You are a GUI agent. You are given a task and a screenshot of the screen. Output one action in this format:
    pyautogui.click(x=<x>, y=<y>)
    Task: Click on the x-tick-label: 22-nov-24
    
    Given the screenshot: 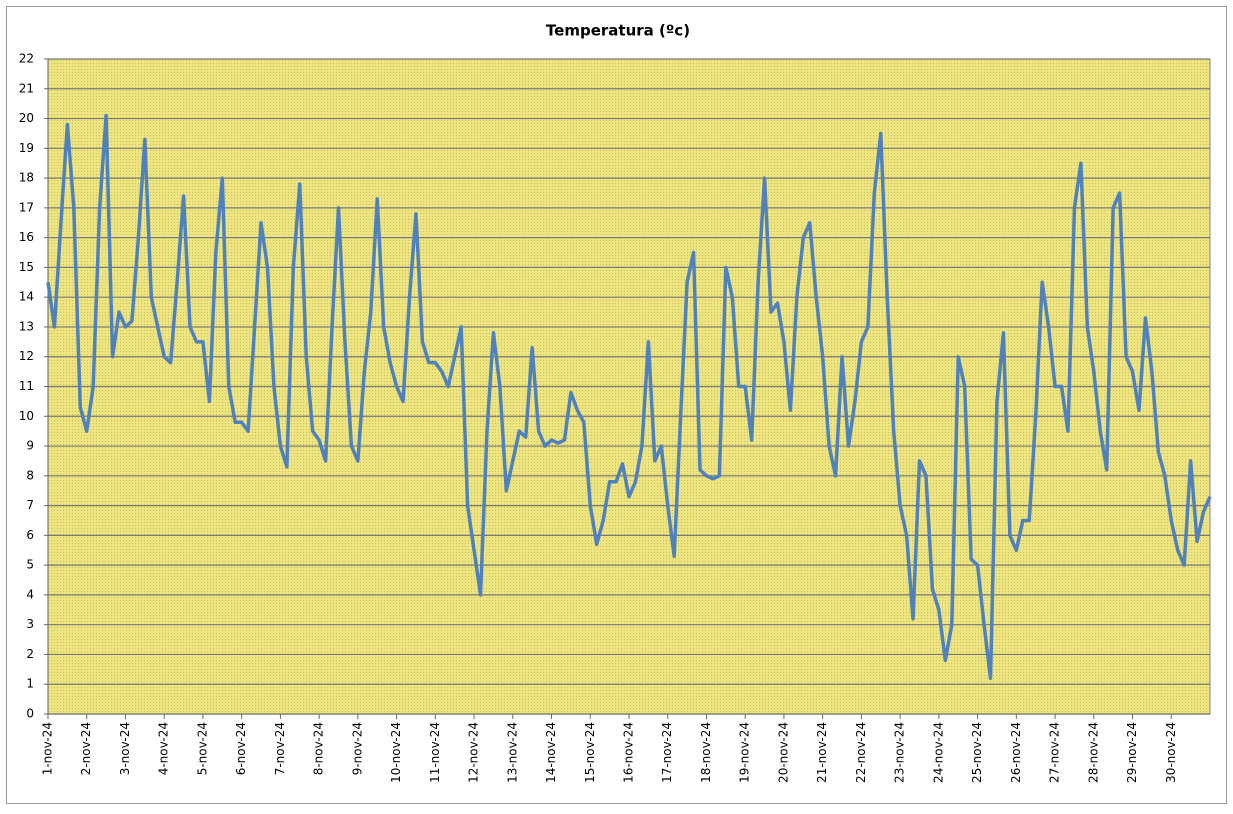 What is the action you would take?
    pyautogui.click(x=861, y=752)
    